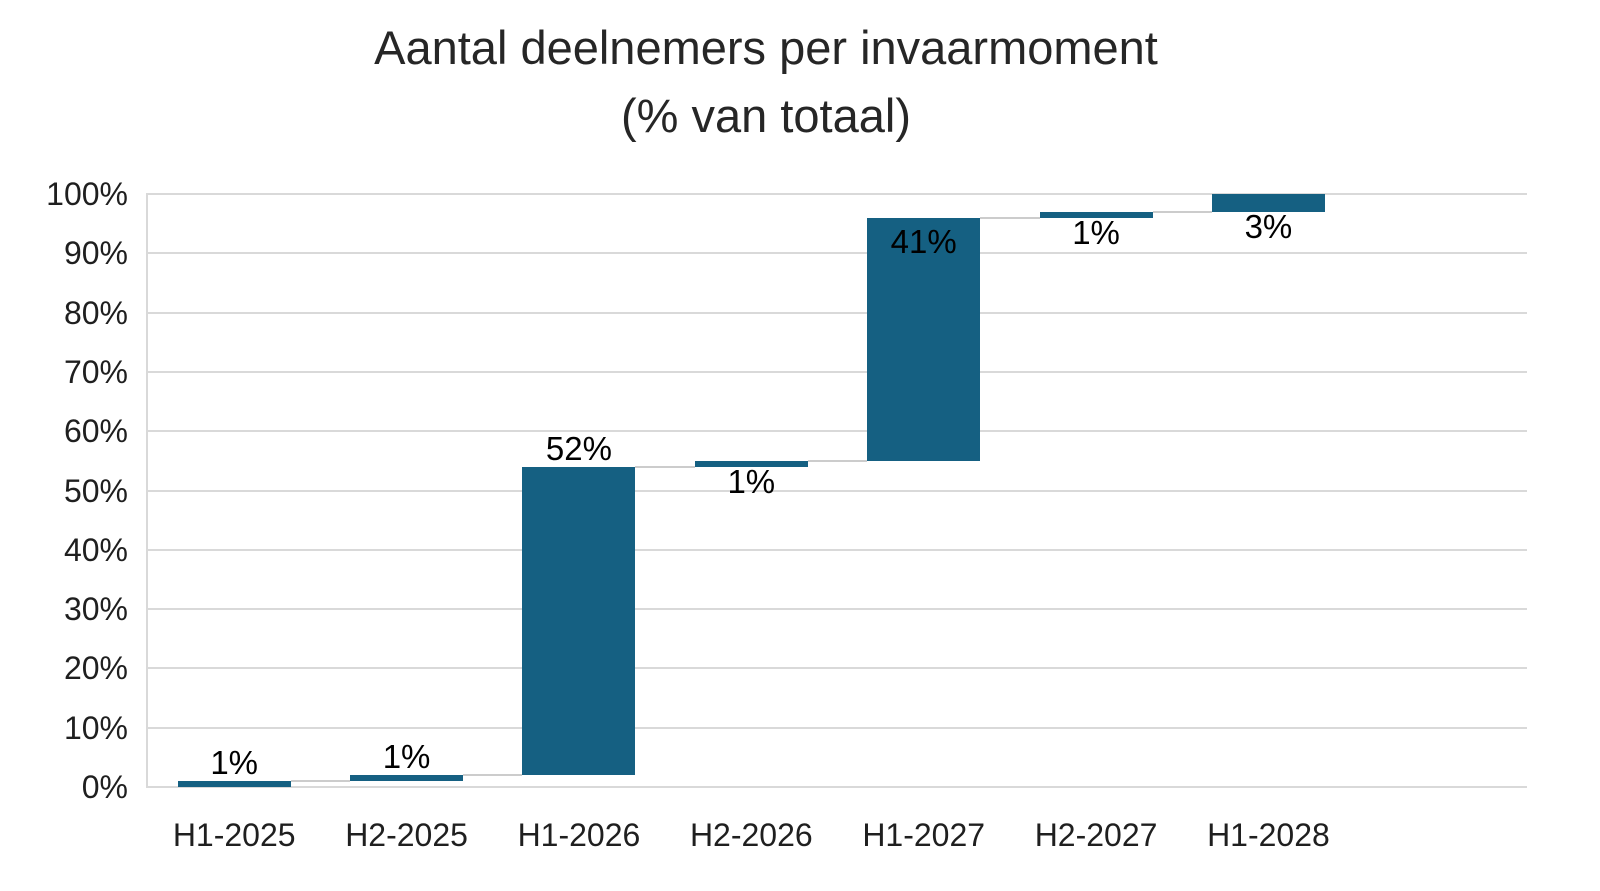 Image resolution: width=1600 pixels, height=891 pixels. Describe the element at coordinates (234, 784) in the screenshot. I see `bar-H1-2025` at that location.